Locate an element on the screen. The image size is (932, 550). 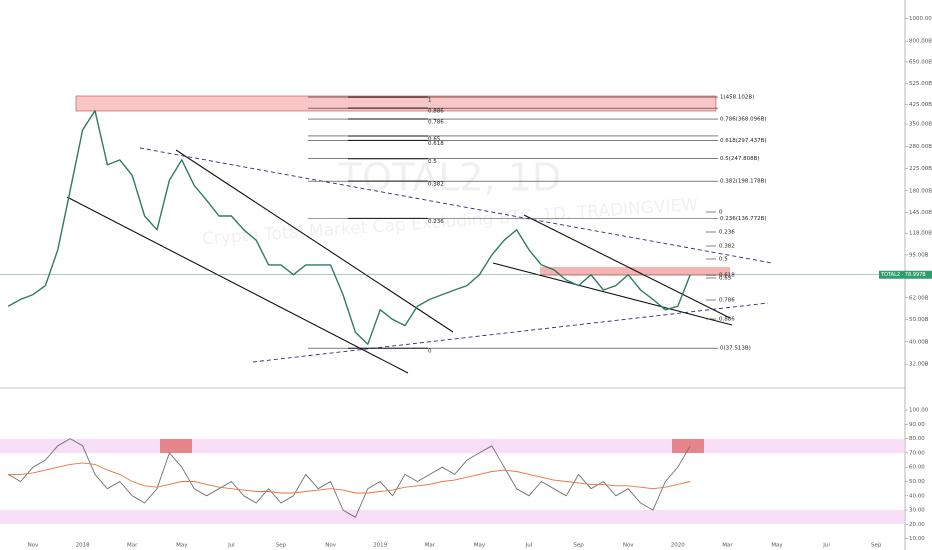
y-tick-label: 180.00B is located at coordinates (920, 191).